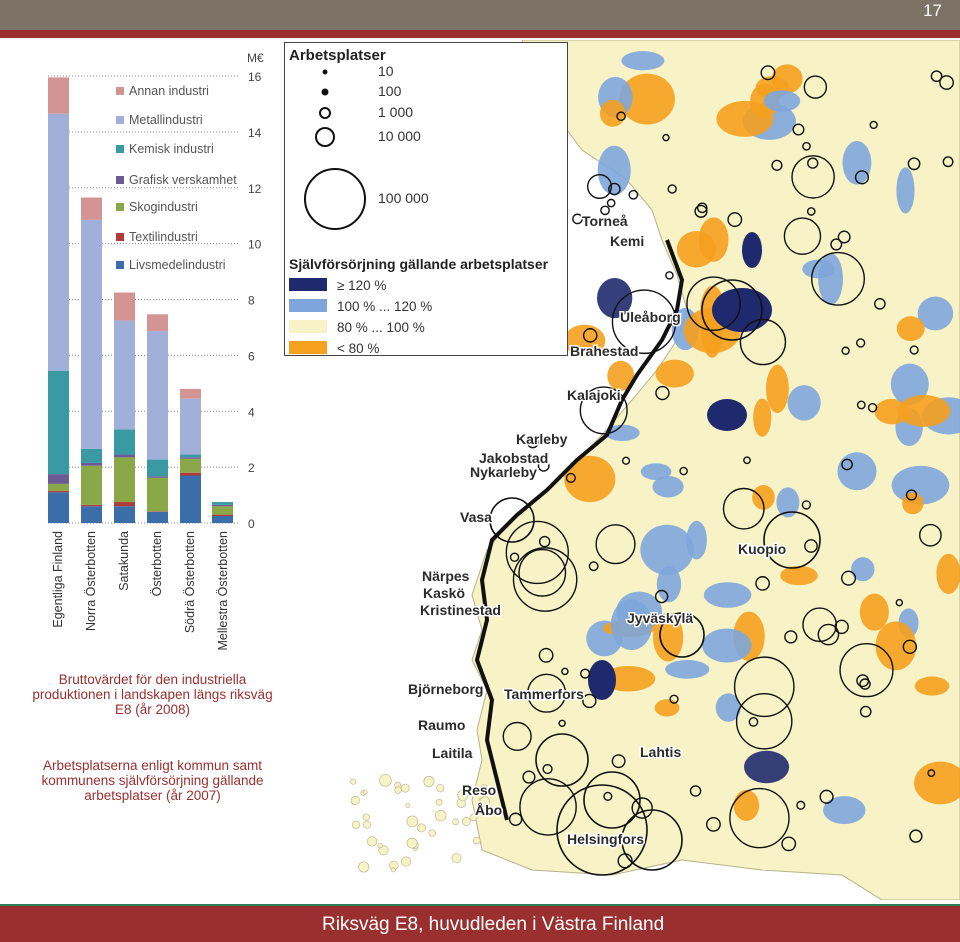 The height and width of the screenshot is (942, 960). Describe the element at coordinates (513, 458) in the screenshot. I see `city-label: Jakobstad` at that location.